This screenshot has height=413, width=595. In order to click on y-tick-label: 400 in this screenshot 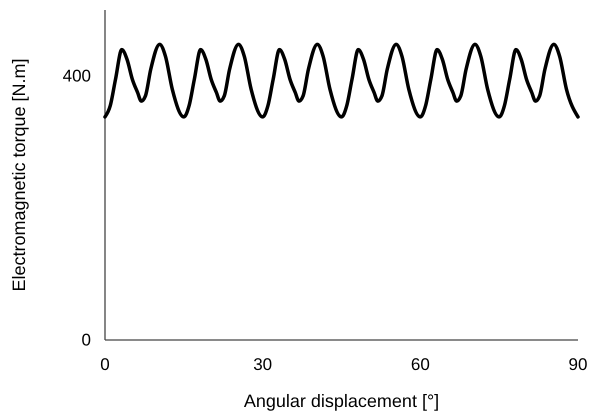, I will do `click(76, 76)`.